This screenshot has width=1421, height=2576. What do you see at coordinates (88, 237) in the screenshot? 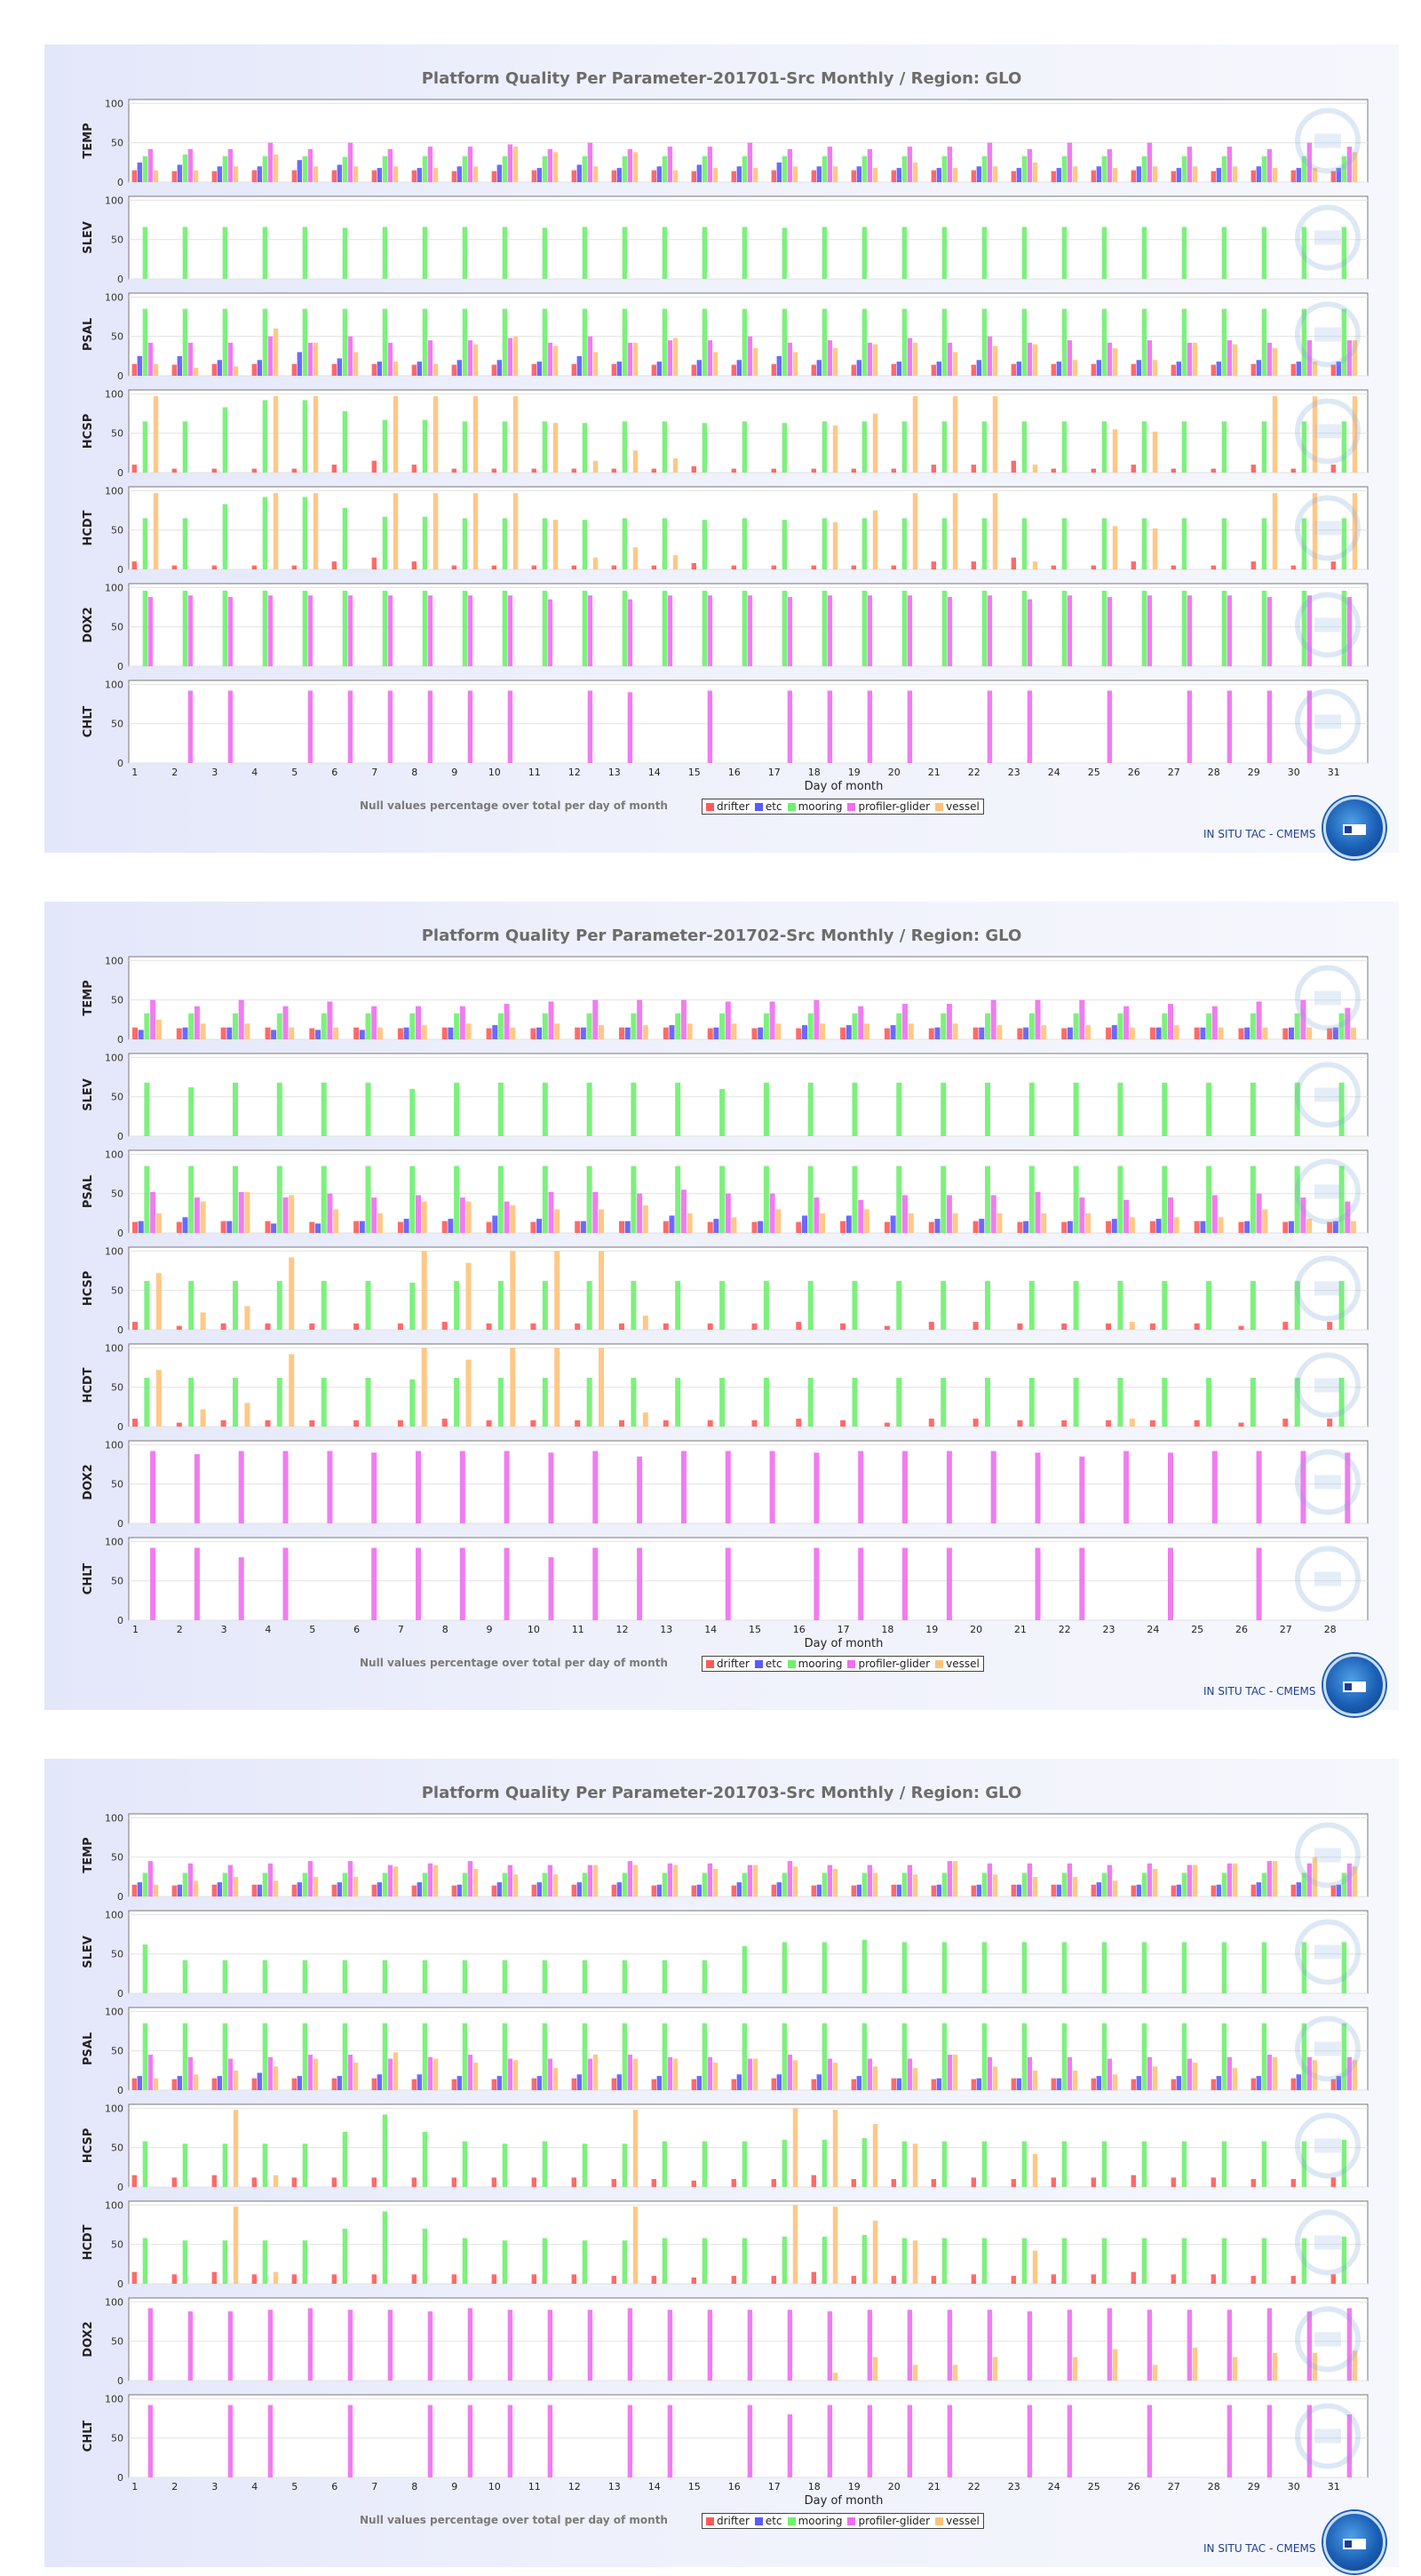
I see `parameter-label: SLEV` at bounding box center [88, 237].